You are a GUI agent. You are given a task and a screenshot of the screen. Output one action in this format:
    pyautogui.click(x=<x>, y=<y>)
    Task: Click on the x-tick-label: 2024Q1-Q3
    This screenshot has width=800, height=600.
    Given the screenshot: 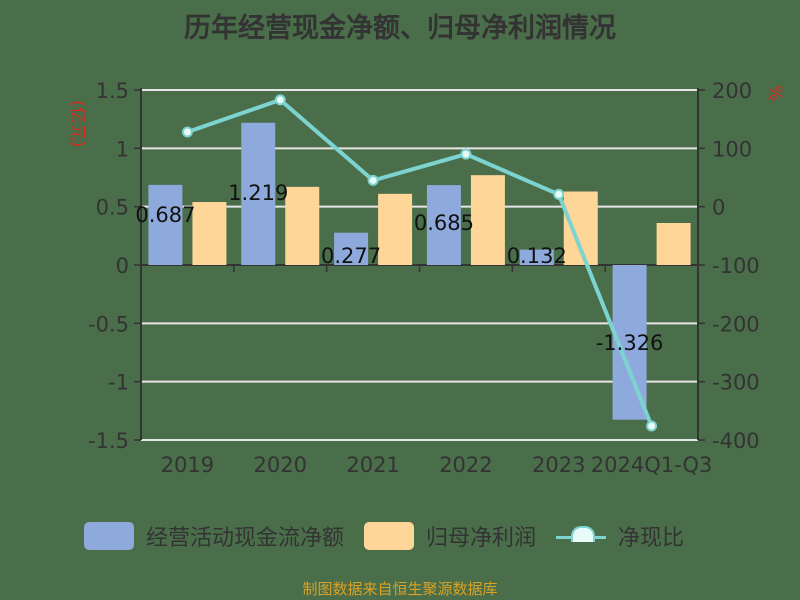 What is the action you would take?
    pyautogui.click(x=652, y=465)
    